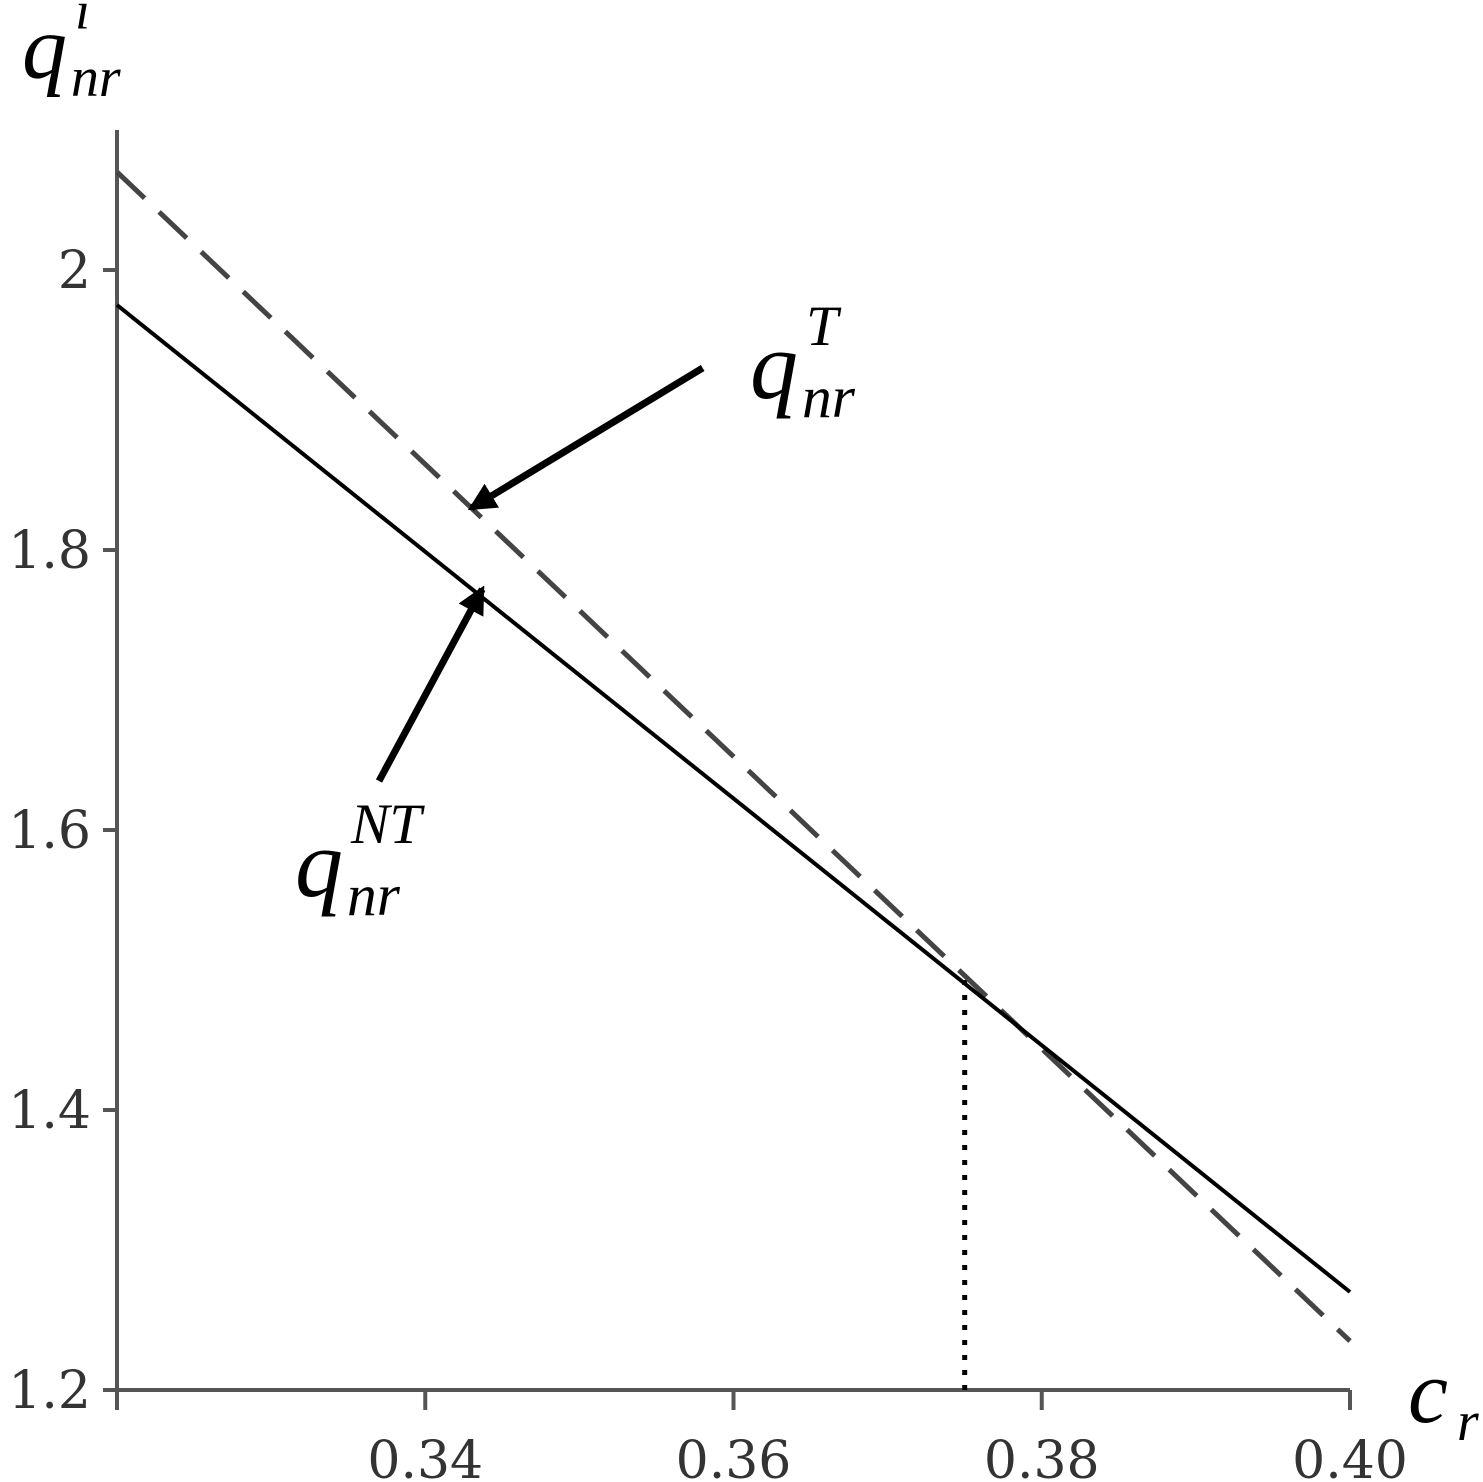  What do you see at coordinates (49, 551) in the screenshot?
I see `y-tick-label: 1.8` at bounding box center [49, 551].